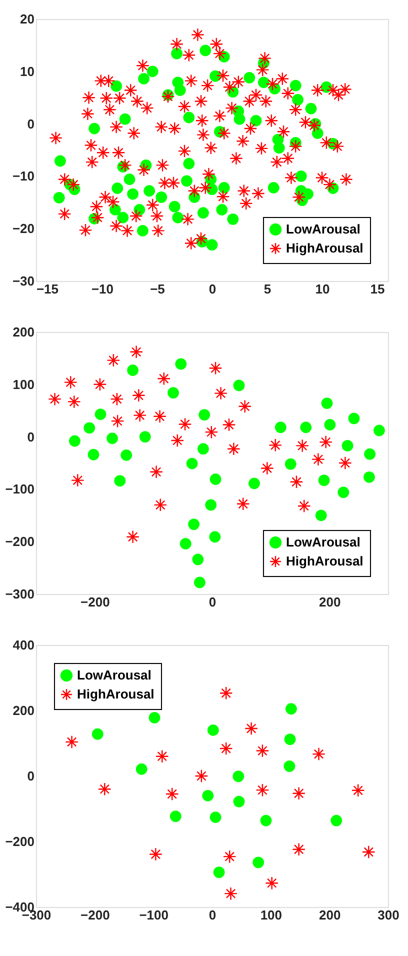  I want to click on y-tick-label: 200, so click(23, 332).